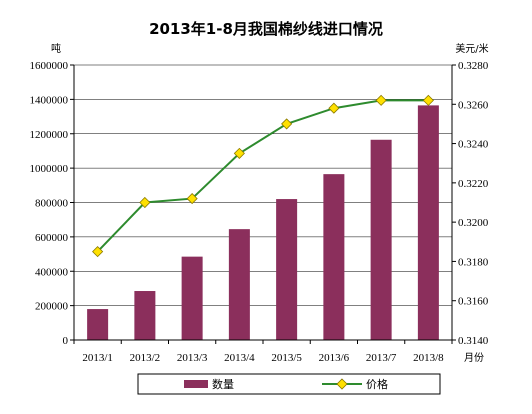 This screenshot has height=414, width=532. I want to click on x-tick-label: 2013/5, so click(286, 358).